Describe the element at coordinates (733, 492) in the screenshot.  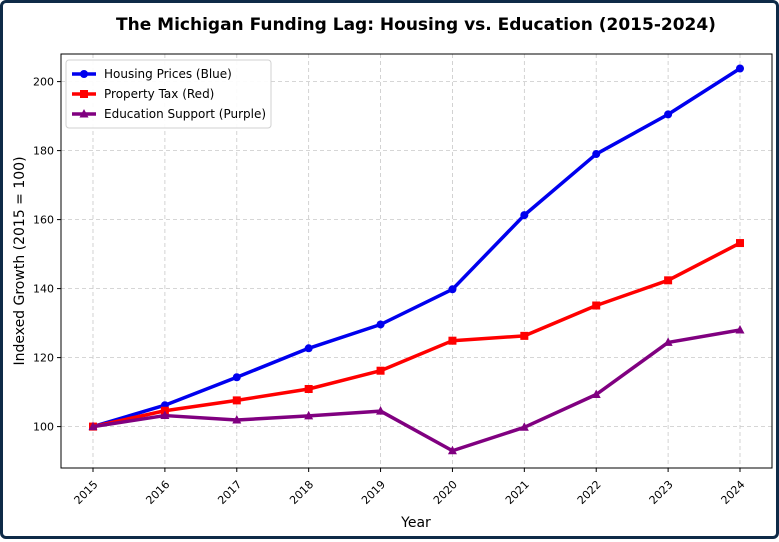
I see `x-tick-label: 2024` at that location.